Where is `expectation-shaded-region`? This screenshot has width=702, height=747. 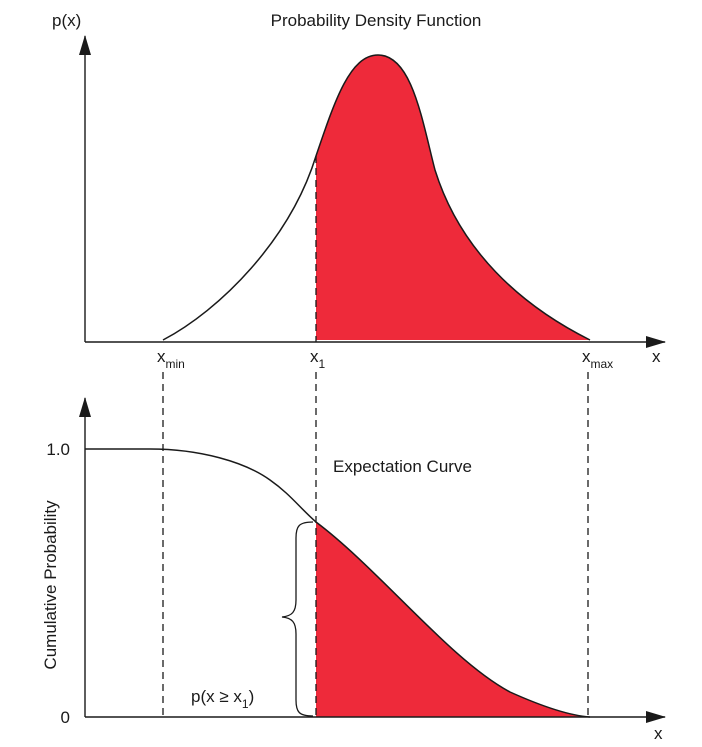 expectation-shaded-region is located at coordinates (453, 619).